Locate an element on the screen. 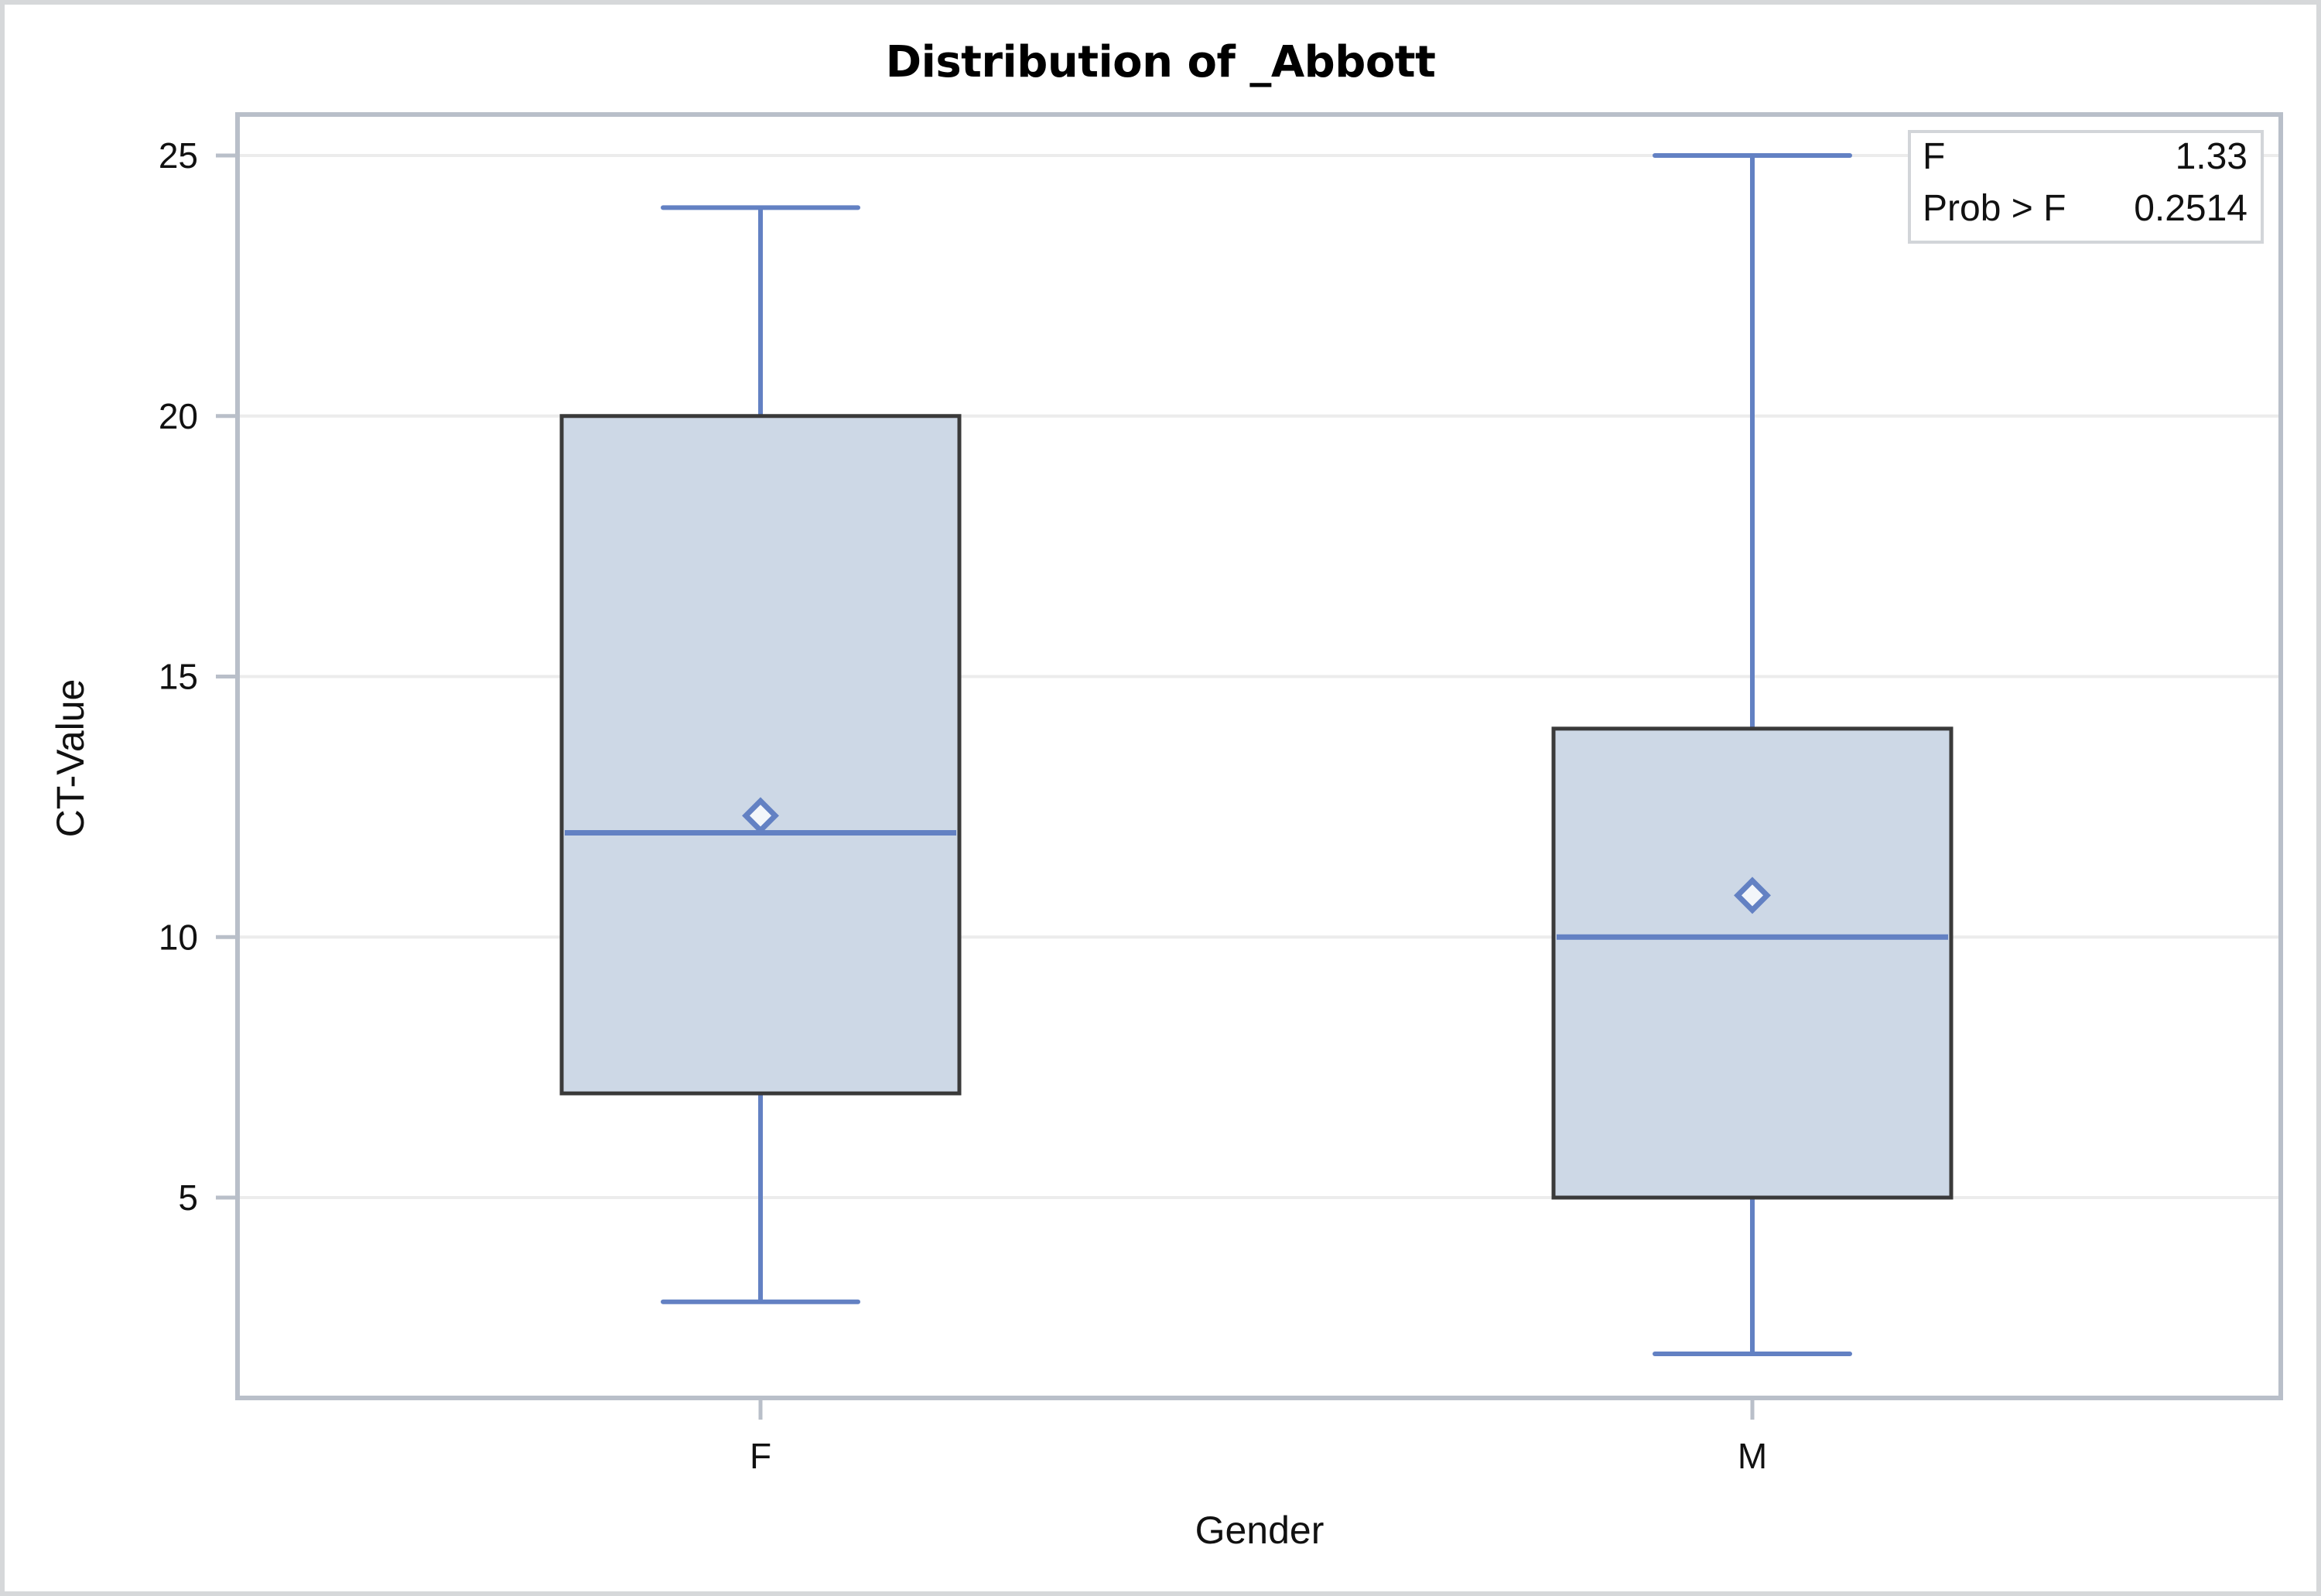  x-tick-label: F is located at coordinates (760, 1456).